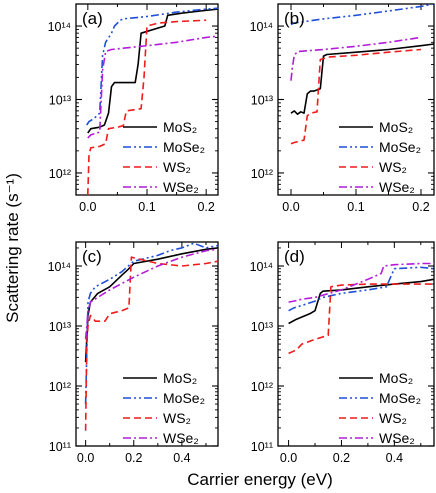 This screenshot has width=436, height=493. Describe the element at coordinates (92, 18) in the screenshot. I see `panel-label: (a)` at that location.